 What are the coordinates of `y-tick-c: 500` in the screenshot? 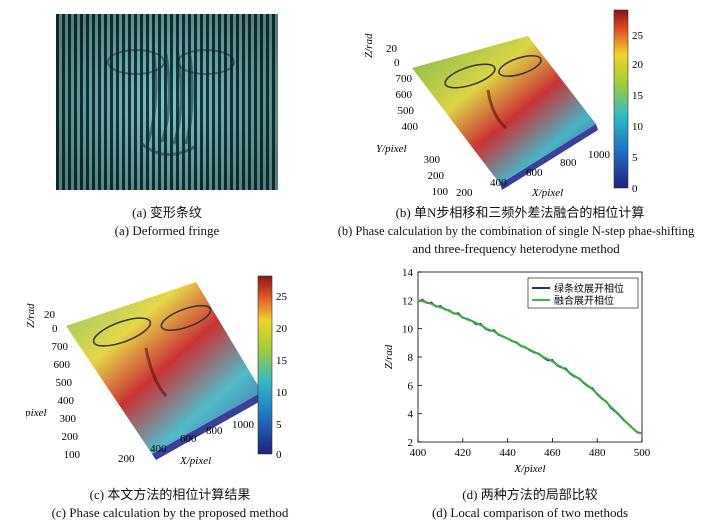 It's located at (64, 383).